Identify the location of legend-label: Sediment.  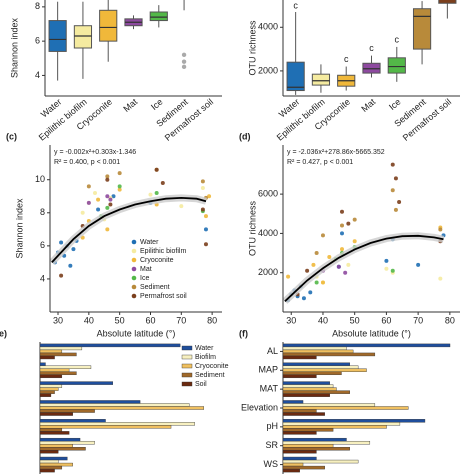
(155, 287).